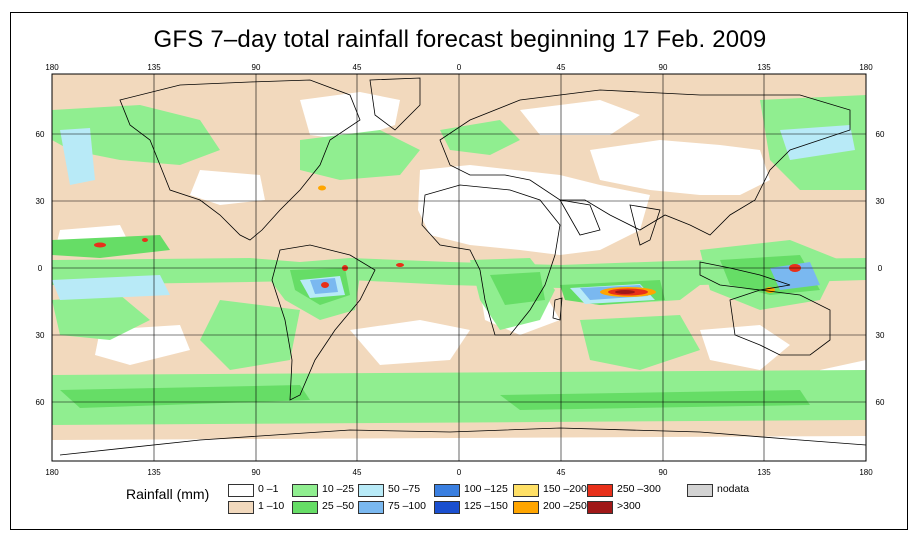  What do you see at coordinates (629, 506) in the screenshot?
I see `legend-label: >300` at bounding box center [629, 506].